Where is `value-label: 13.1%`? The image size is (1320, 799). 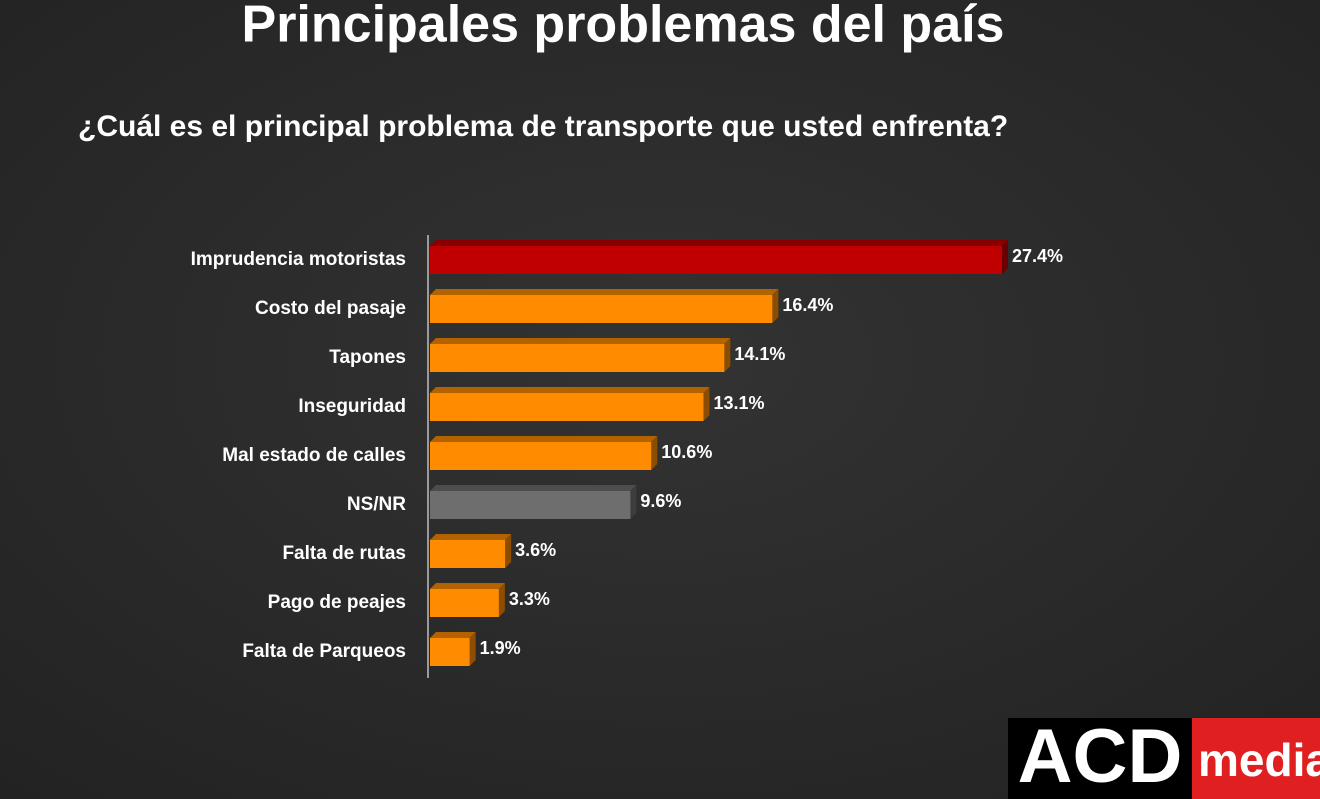
value-label: 13.1% is located at coordinates (738, 403).